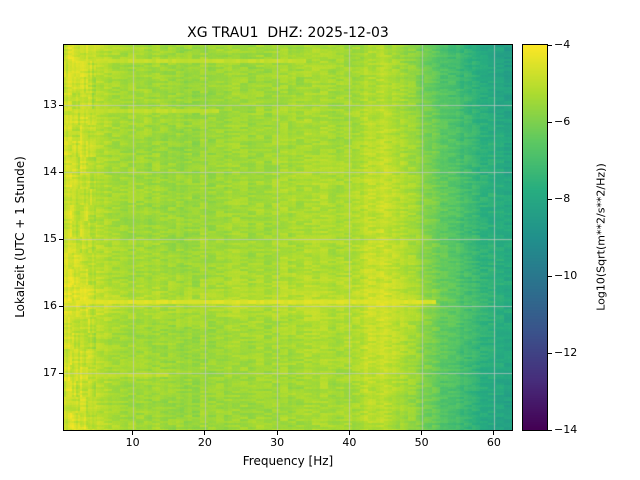 The height and width of the screenshot is (480, 640). What do you see at coordinates (50, 105) in the screenshot?
I see `y-tick-label: 13` at bounding box center [50, 105].